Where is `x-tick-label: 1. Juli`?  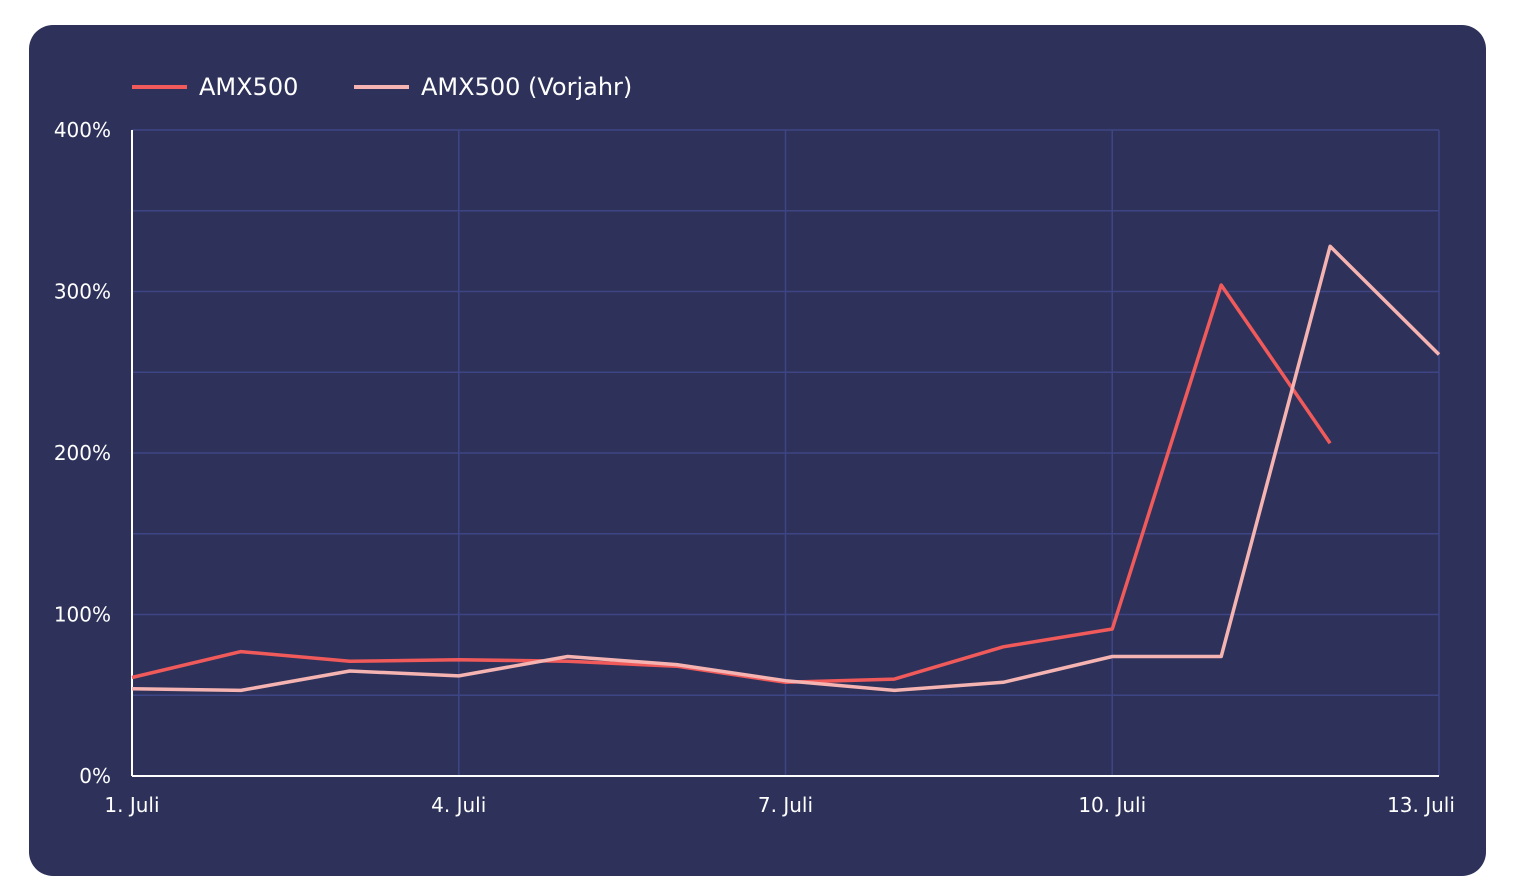
x-tick-label: 1. Juli is located at coordinates (131, 805).